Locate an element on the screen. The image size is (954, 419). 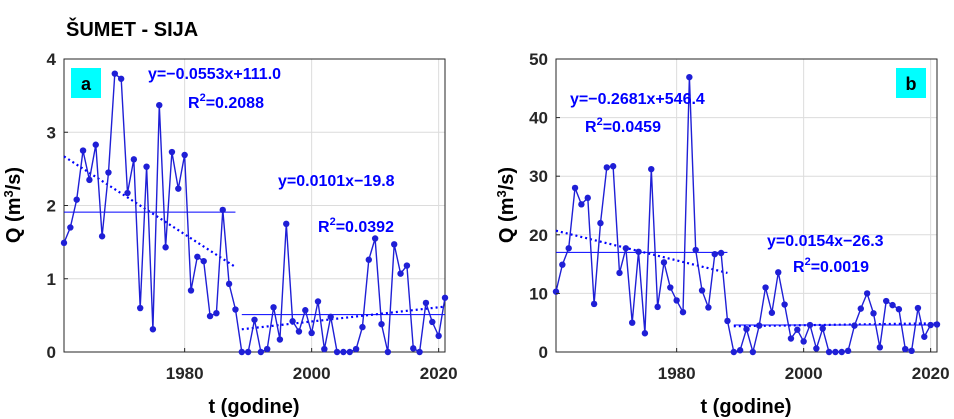
panel-b-xticks: 1980 2000 2020 is located at coordinates (804, 365).